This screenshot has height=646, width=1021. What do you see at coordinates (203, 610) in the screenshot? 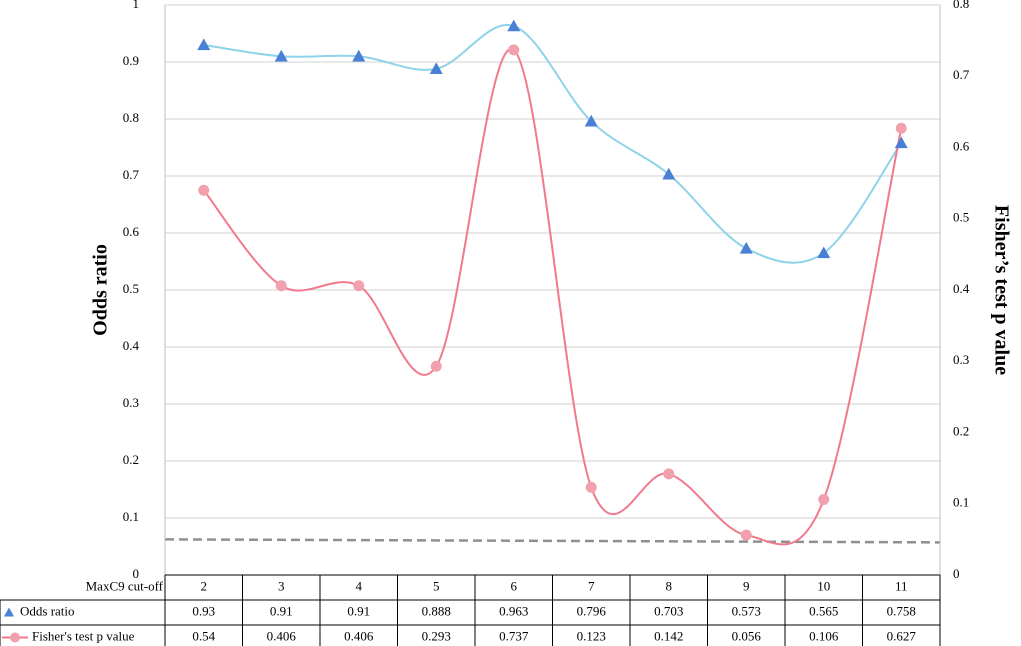
I see `data-label: 0.93` at bounding box center [203, 610].